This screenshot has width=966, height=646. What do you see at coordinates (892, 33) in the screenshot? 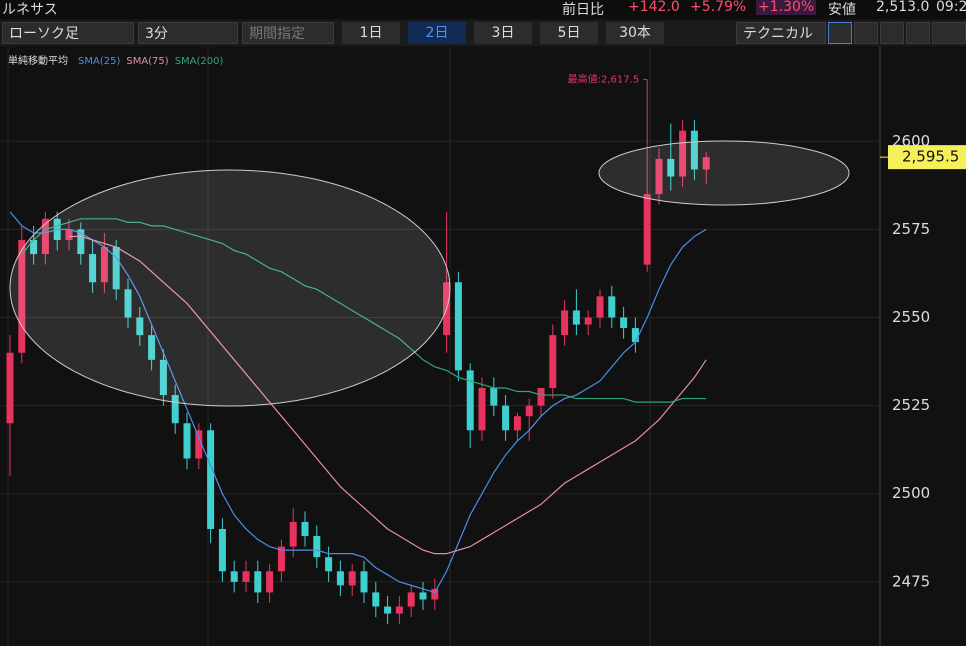
I see `compare-tool` at bounding box center [892, 33].